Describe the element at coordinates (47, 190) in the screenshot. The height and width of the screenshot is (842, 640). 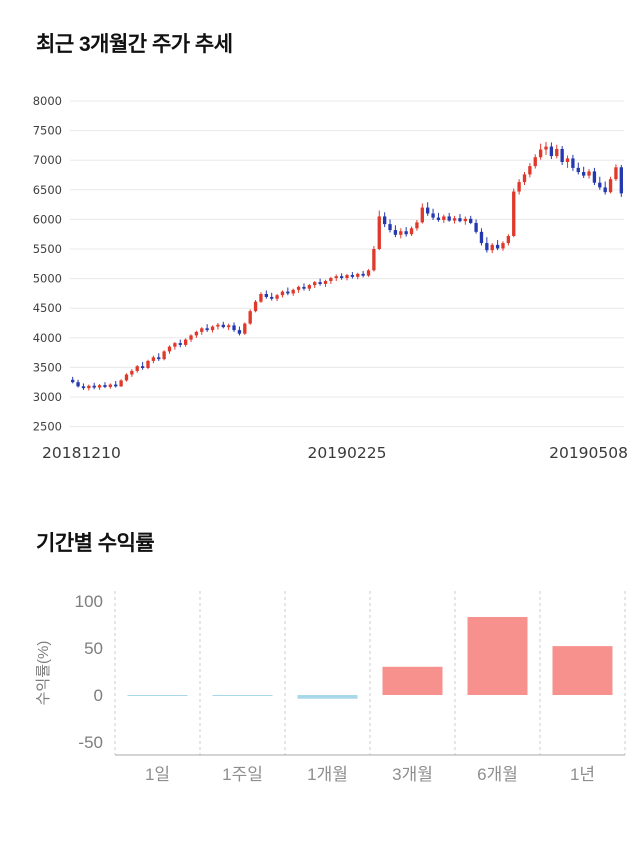
I see `svg-text: 6500` at that location.